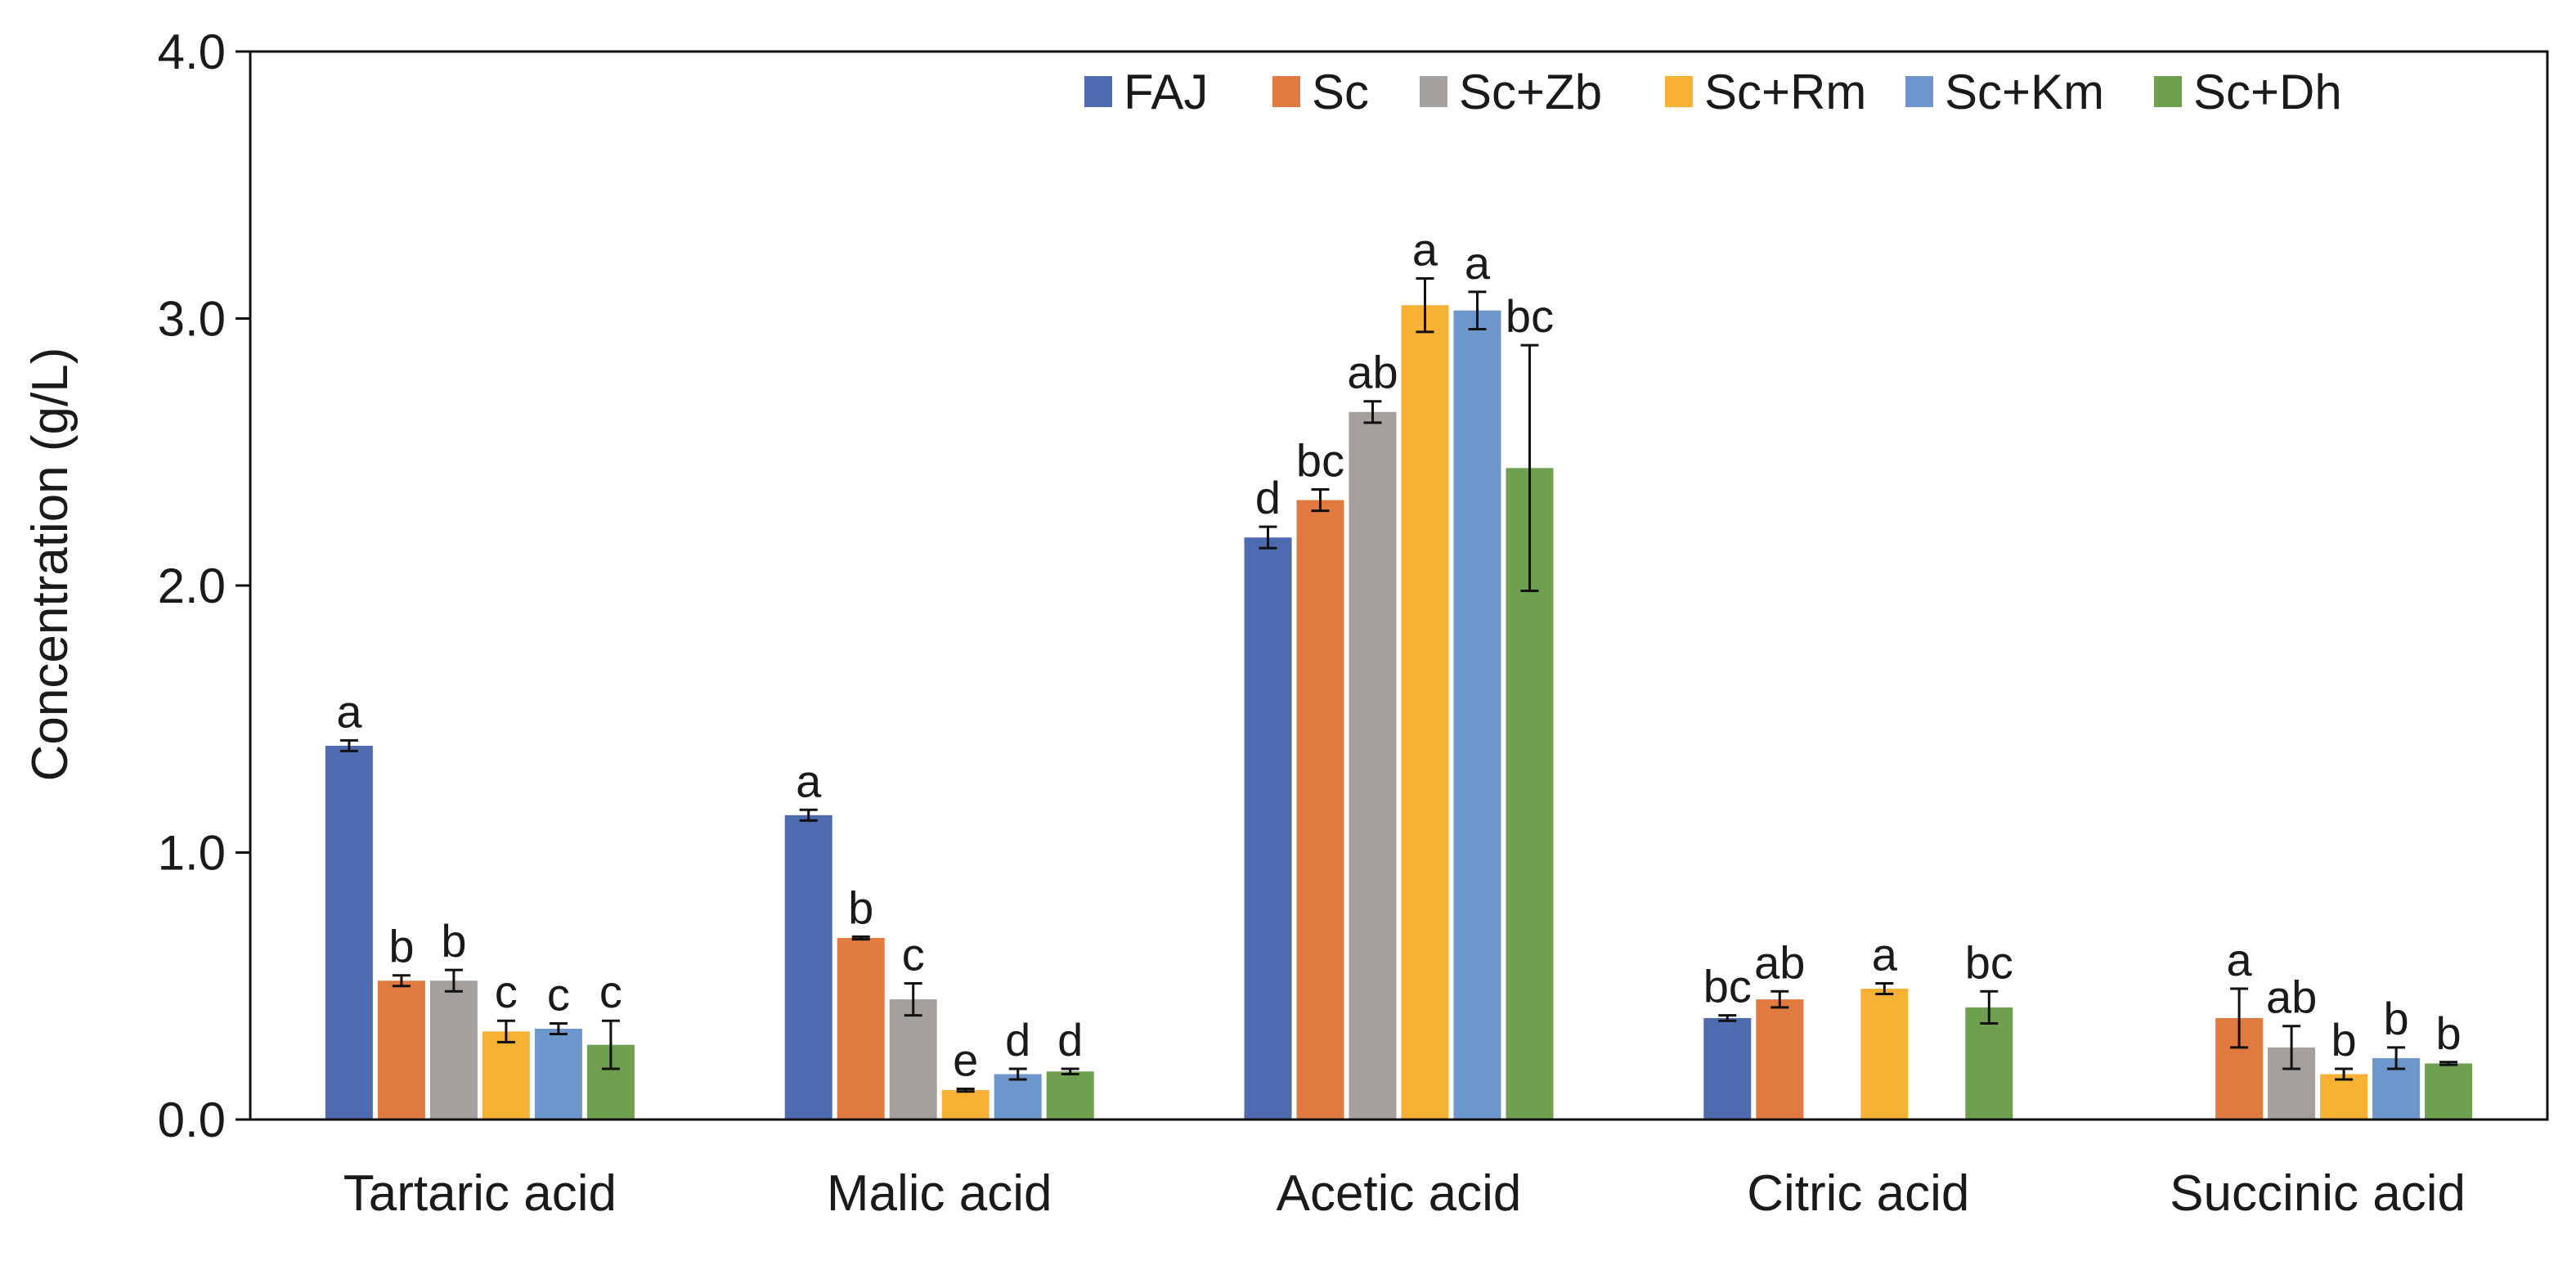 This screenshot has width=2576, height=1261. What do you see at coordinates (192, 319) in the screenshot?
I see `y-tick-label: 3.0` at bounding box center [192, 319].